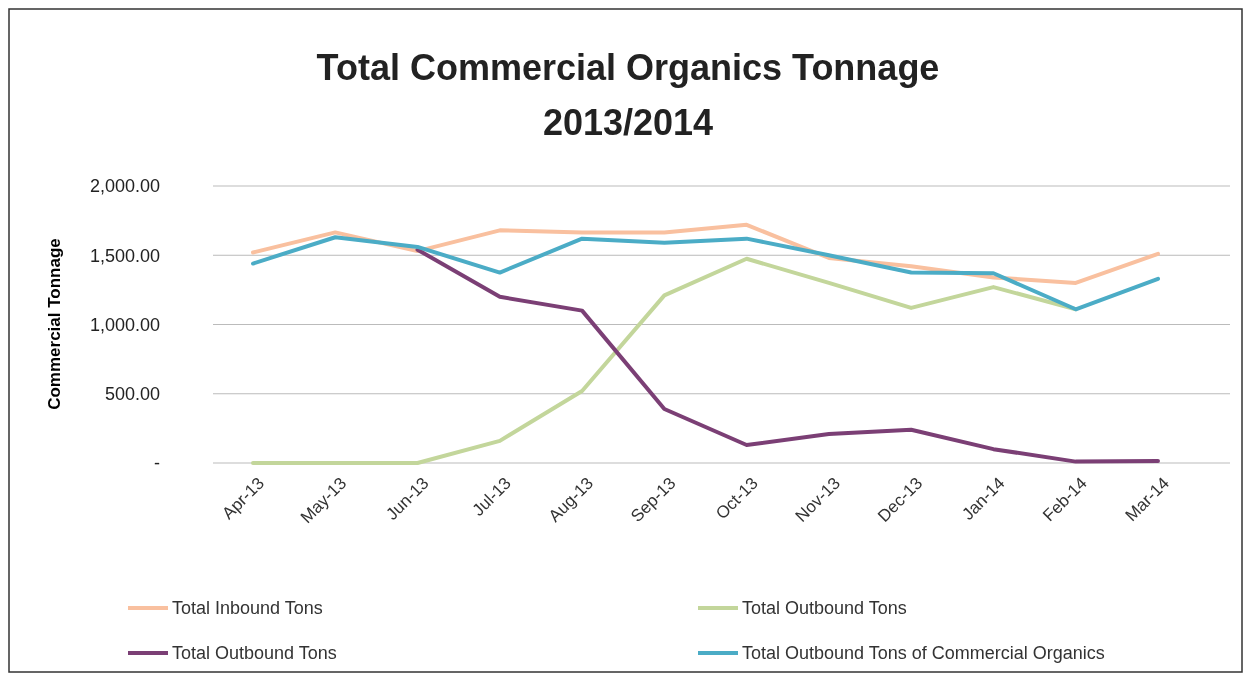 The image size is (1247, 679). What do you see at coordinates (54, 324) in the screenshot?
I see `y-axis-title: Commercial Tonnage` at bounding box center [54, 324].